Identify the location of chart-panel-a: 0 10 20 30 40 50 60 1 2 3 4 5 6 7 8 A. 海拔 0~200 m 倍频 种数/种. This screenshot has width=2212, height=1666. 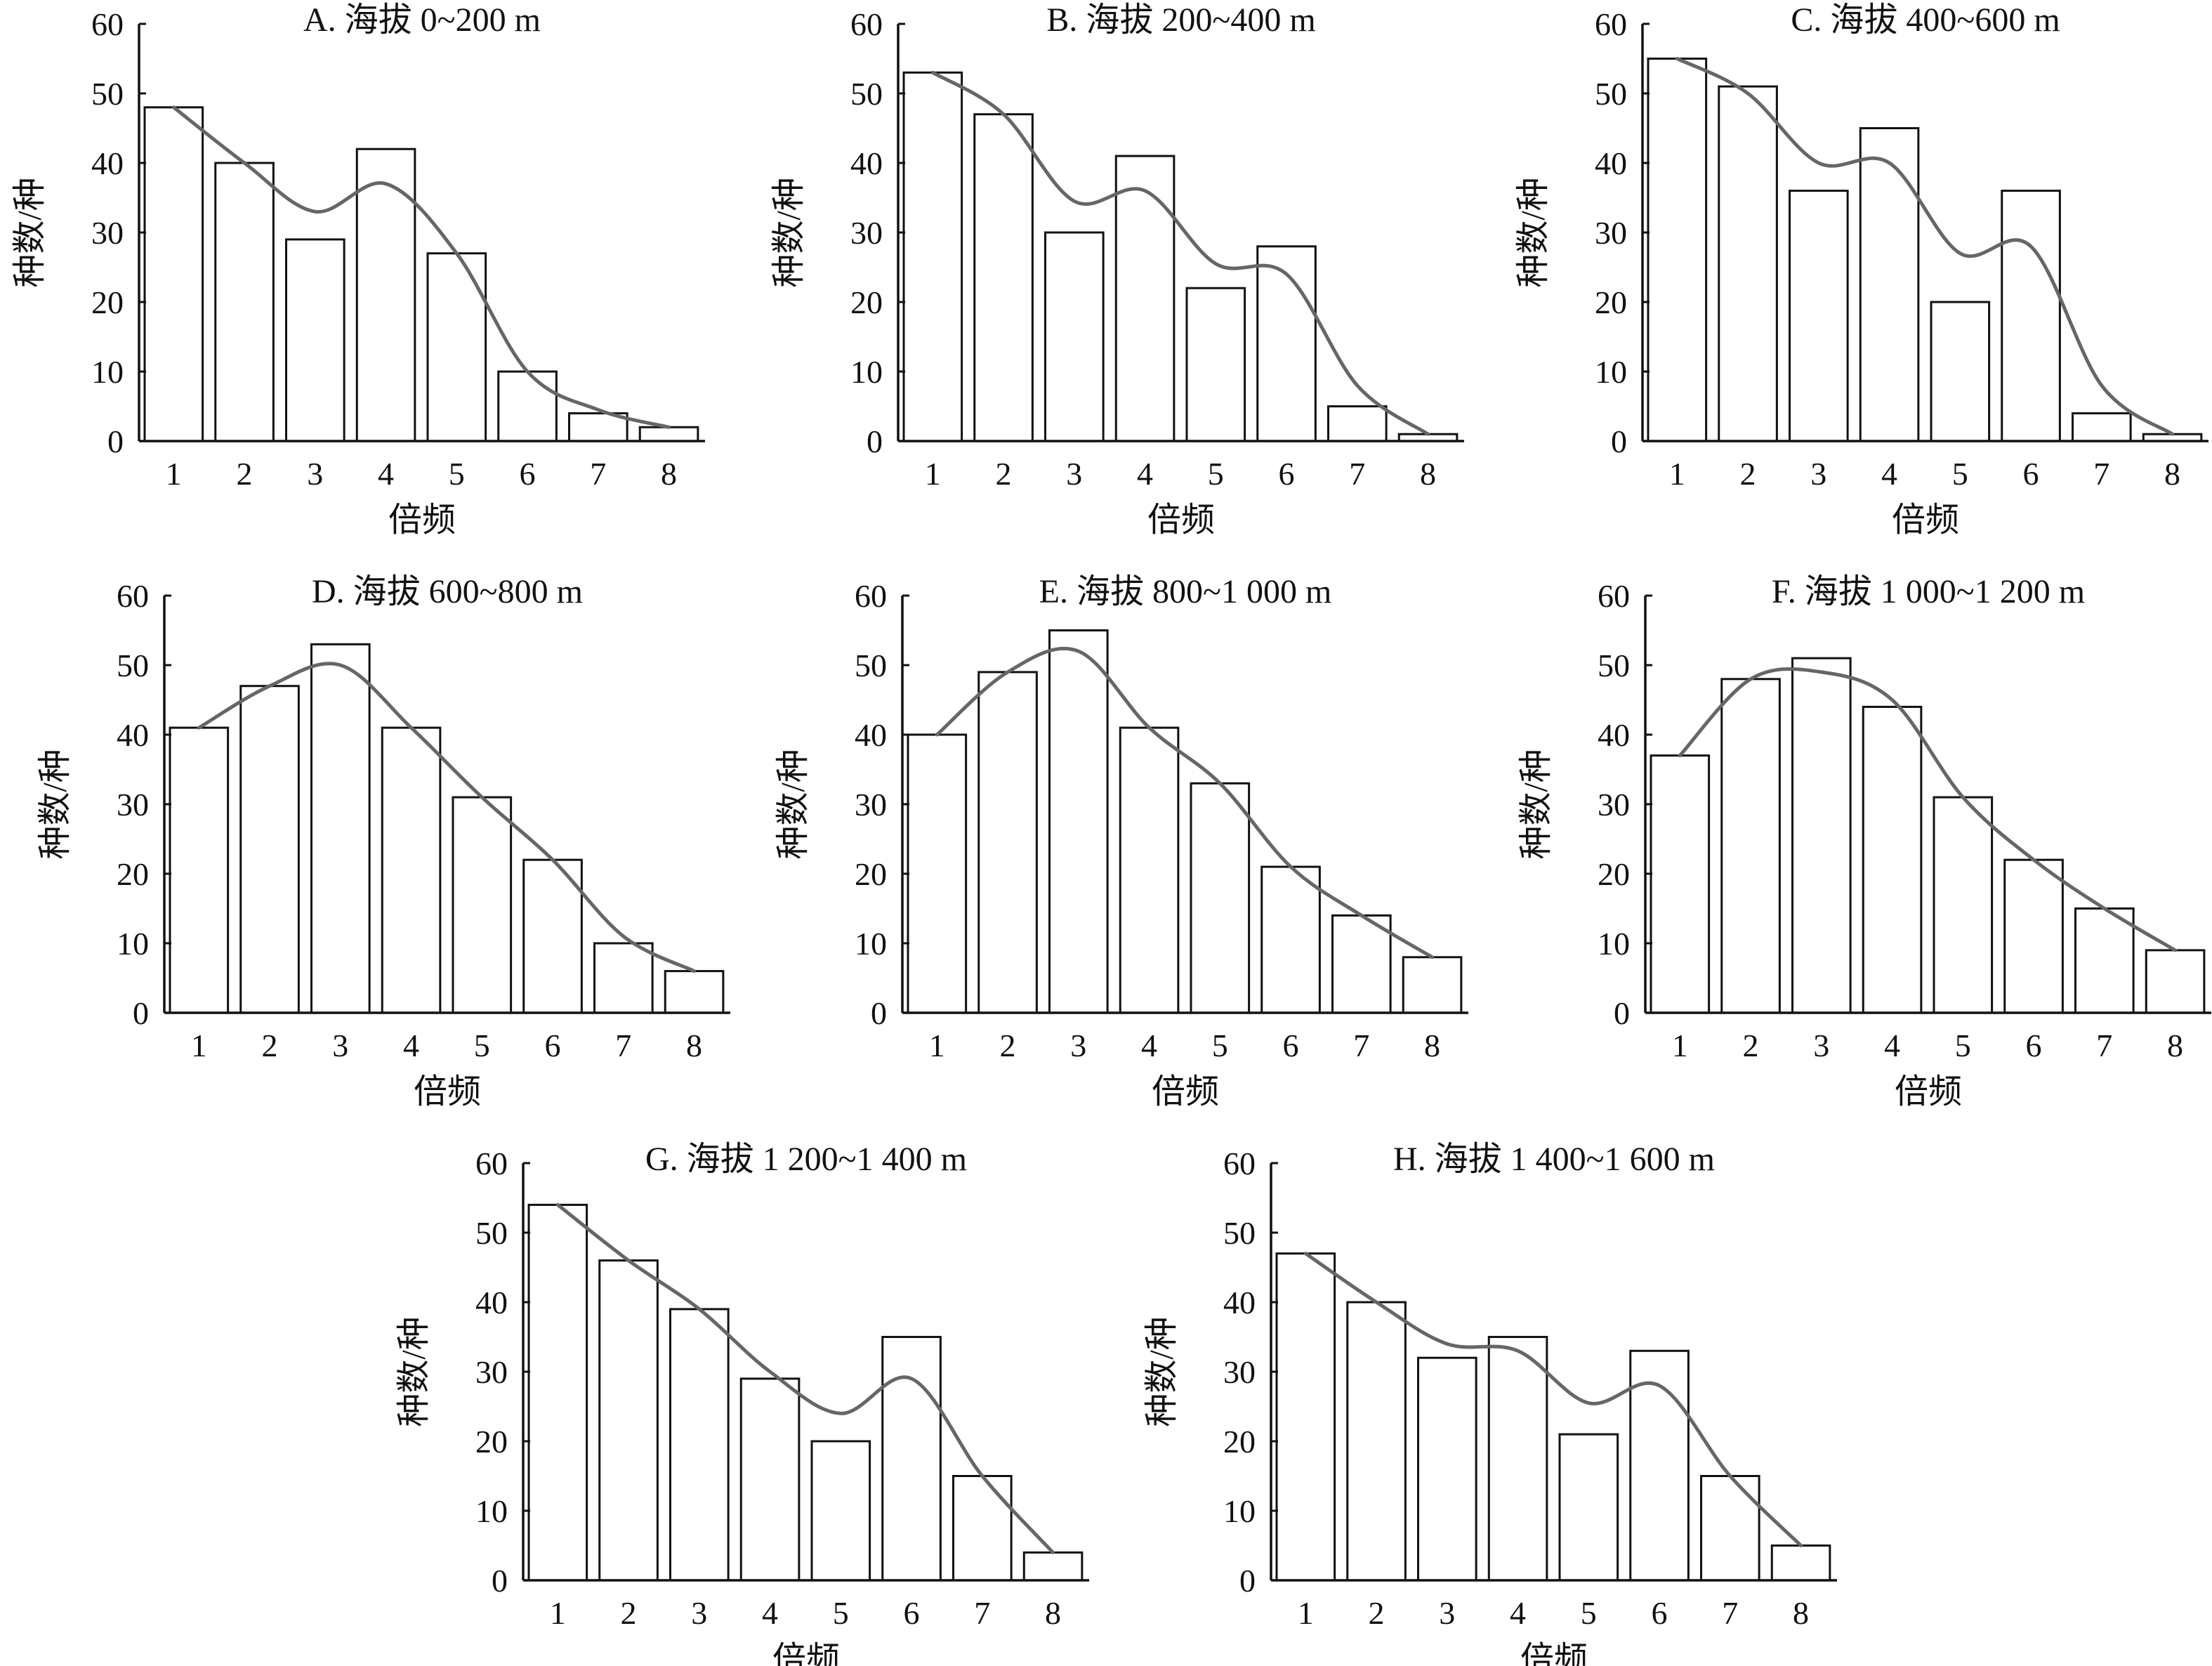
(358, 270).